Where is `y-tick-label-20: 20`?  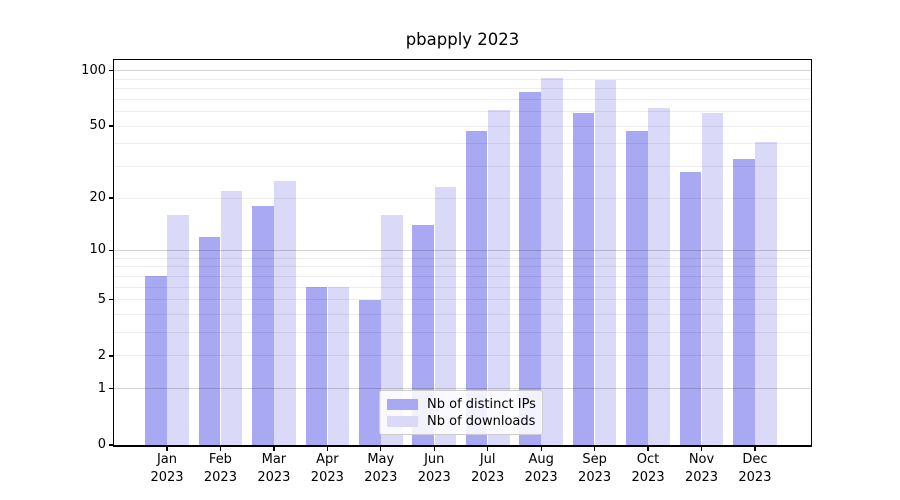
y-tick-label-20: 20 is located at coordinates (97, 197).